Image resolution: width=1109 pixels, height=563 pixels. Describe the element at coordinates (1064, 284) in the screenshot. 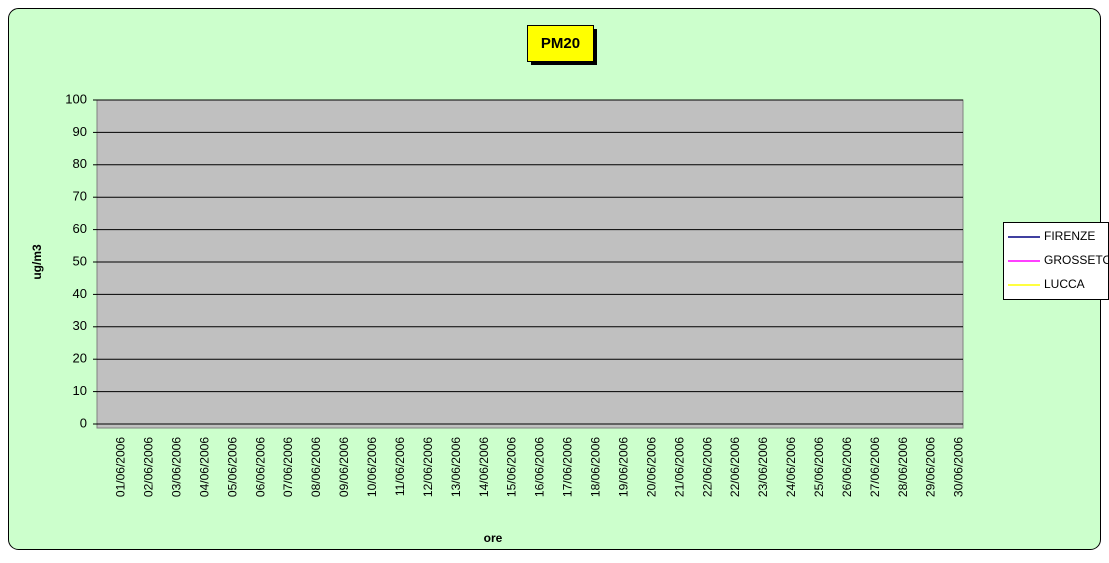

I see `legend-label: LUCCA` at that location.